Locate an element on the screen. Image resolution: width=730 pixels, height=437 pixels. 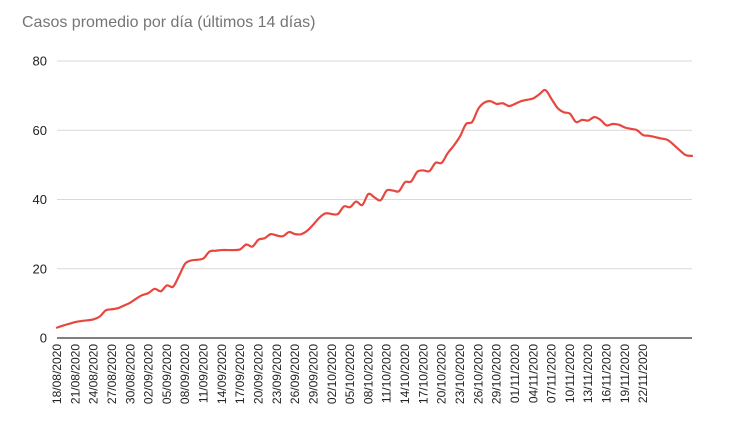
x-tick-label: 30/08/2020 is located at coordinates (130, 374).